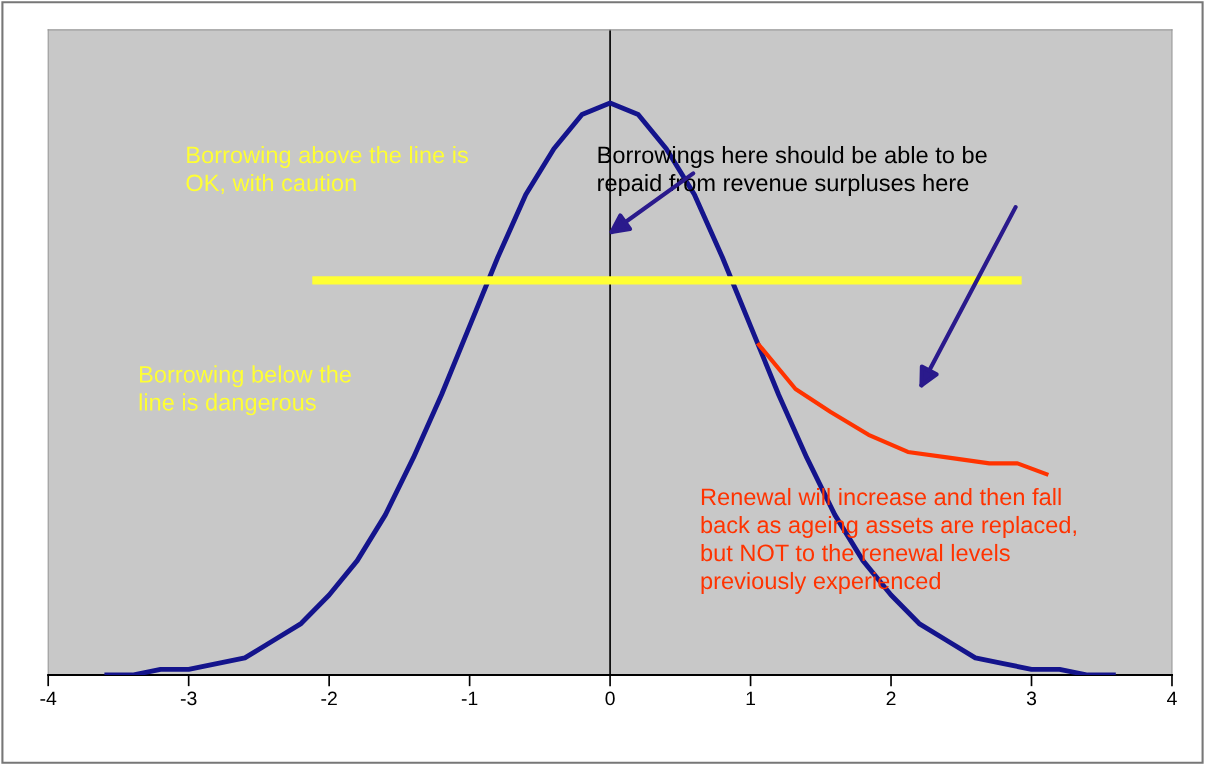 The width and height of the screenshot is (1205, 765). I want to click on x-tick-label: -1, so click(469, 698).